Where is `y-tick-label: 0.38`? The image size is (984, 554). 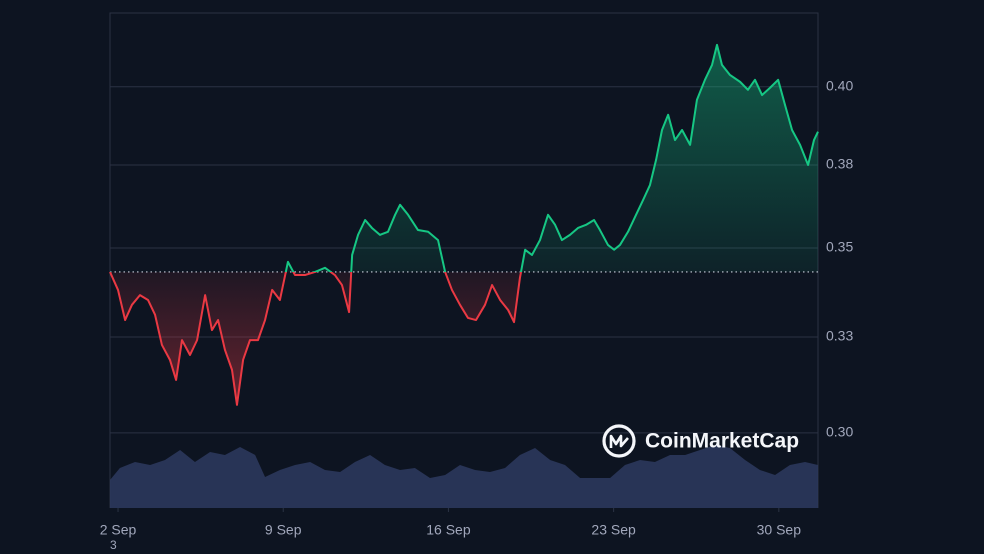
y-tick-label: 0.38 is located at coordinates (839, 164).